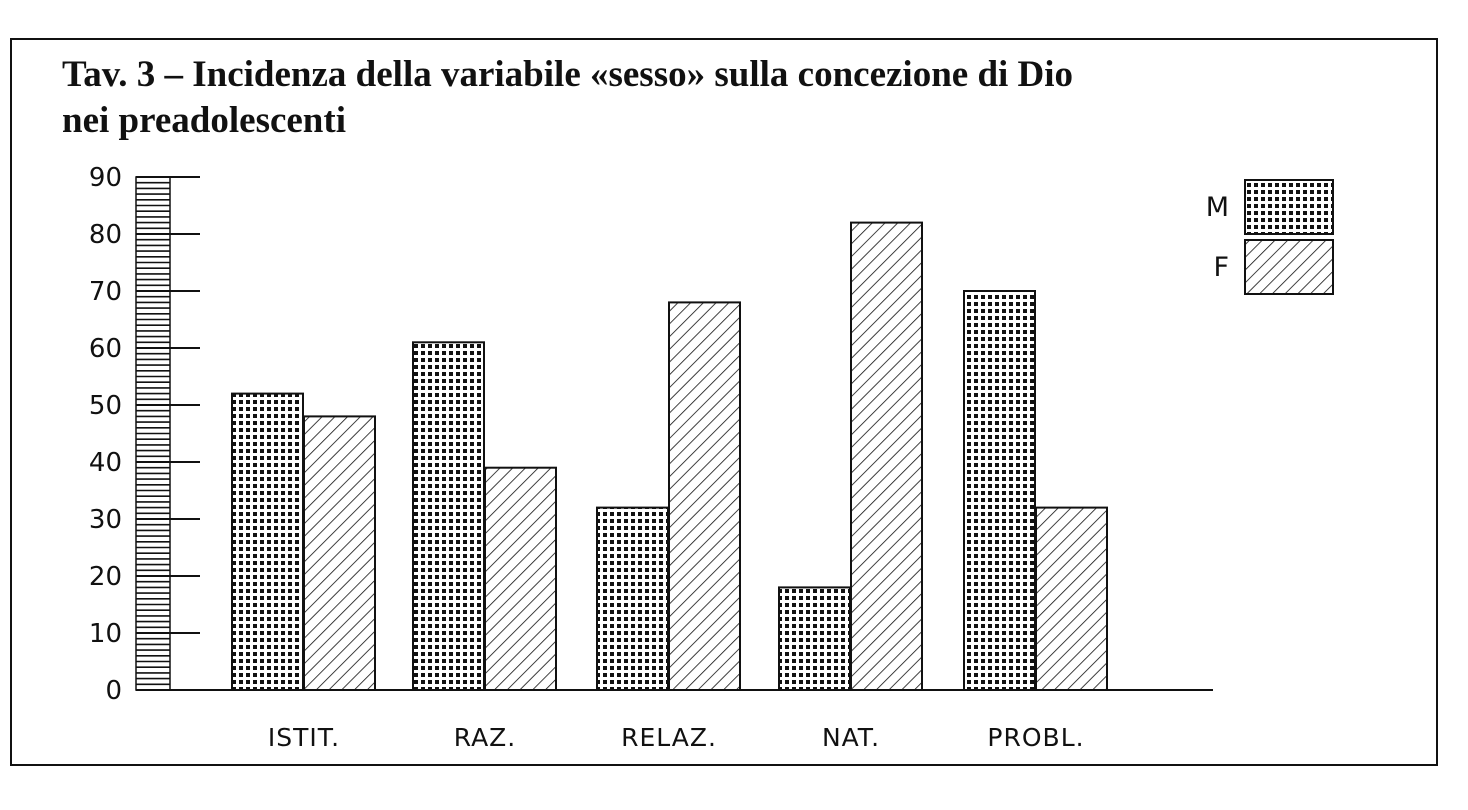 The image size is (1468, 810). What do you see at coordinates (105, 463) in the screenshot?
I see `y-tick-label: 40` at bounding box center [105, 463].